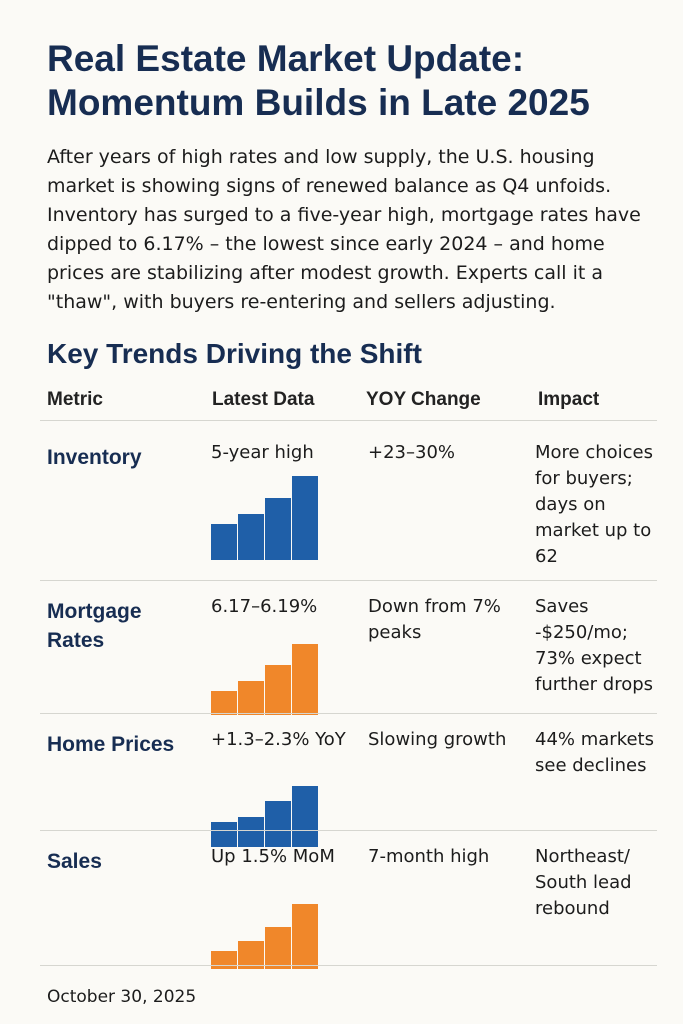  I want to click on date: October 30, 2025, so click(122, 997).